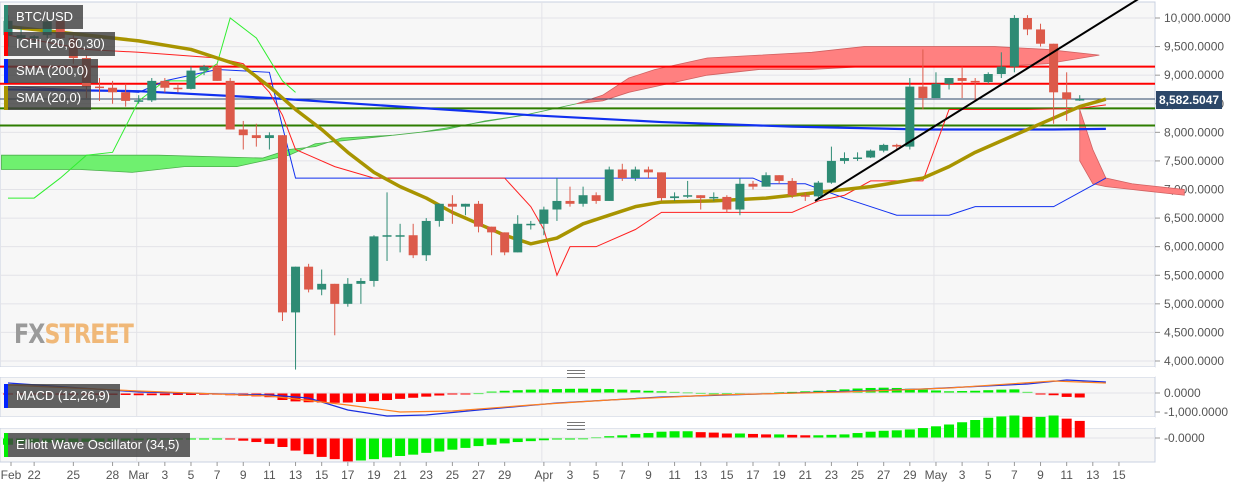 The width and height of the screenshot is (1244, 487). I want to click on legend-ewo: Elliott Wave Oscillator (34,5), so click(97, 445).